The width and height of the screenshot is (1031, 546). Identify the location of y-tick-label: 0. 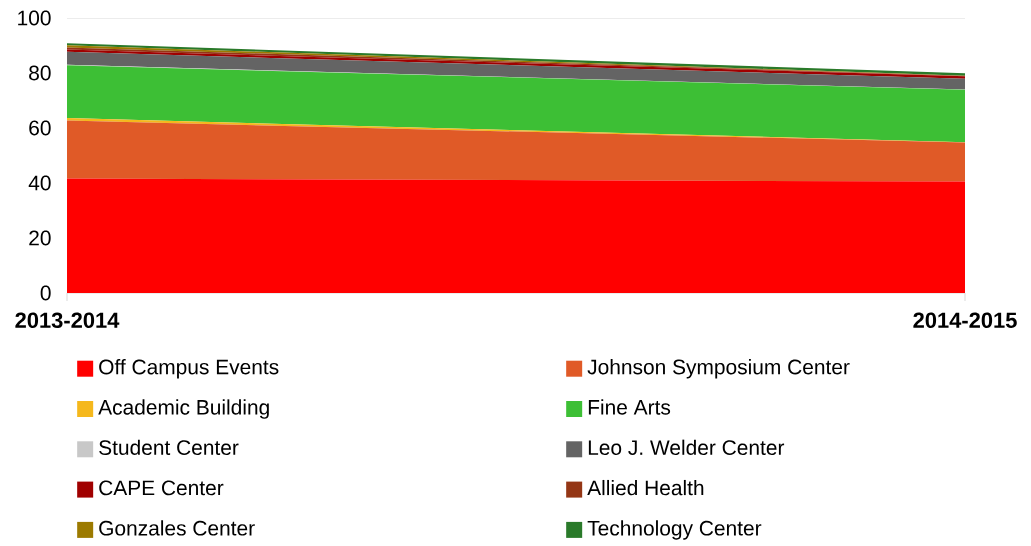
(45, 293).